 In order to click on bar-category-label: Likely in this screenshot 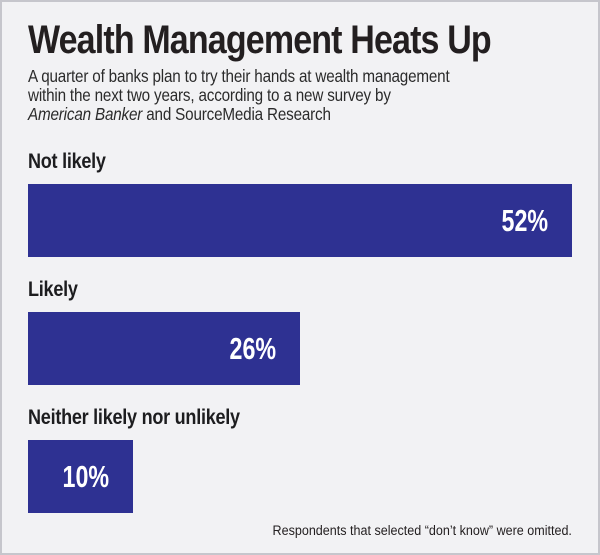, I will do `click(53, 289)`.